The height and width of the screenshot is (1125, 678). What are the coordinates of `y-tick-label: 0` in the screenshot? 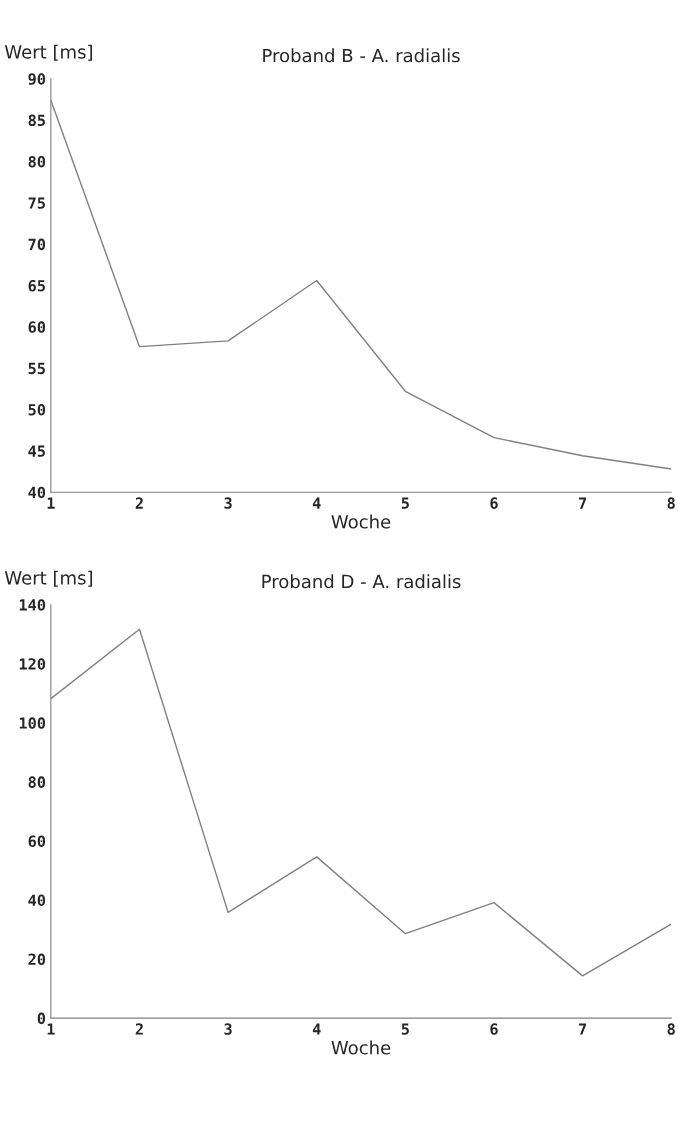 It's located at (41, 1018).